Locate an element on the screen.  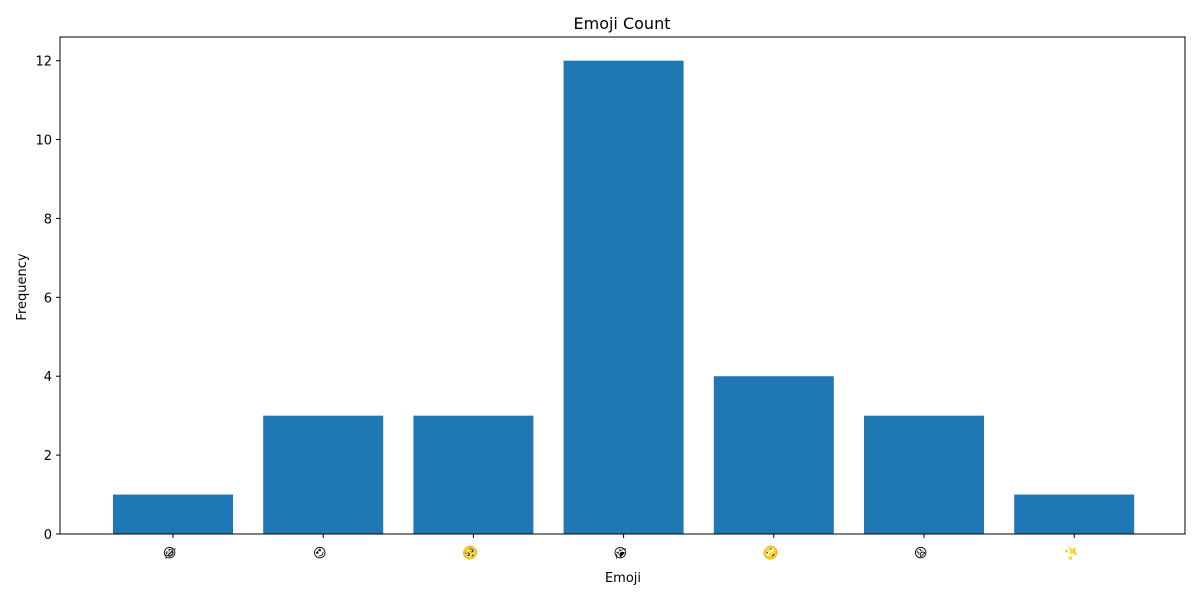
x-tick-label: 🙄 is located at coordinates (771, 553).